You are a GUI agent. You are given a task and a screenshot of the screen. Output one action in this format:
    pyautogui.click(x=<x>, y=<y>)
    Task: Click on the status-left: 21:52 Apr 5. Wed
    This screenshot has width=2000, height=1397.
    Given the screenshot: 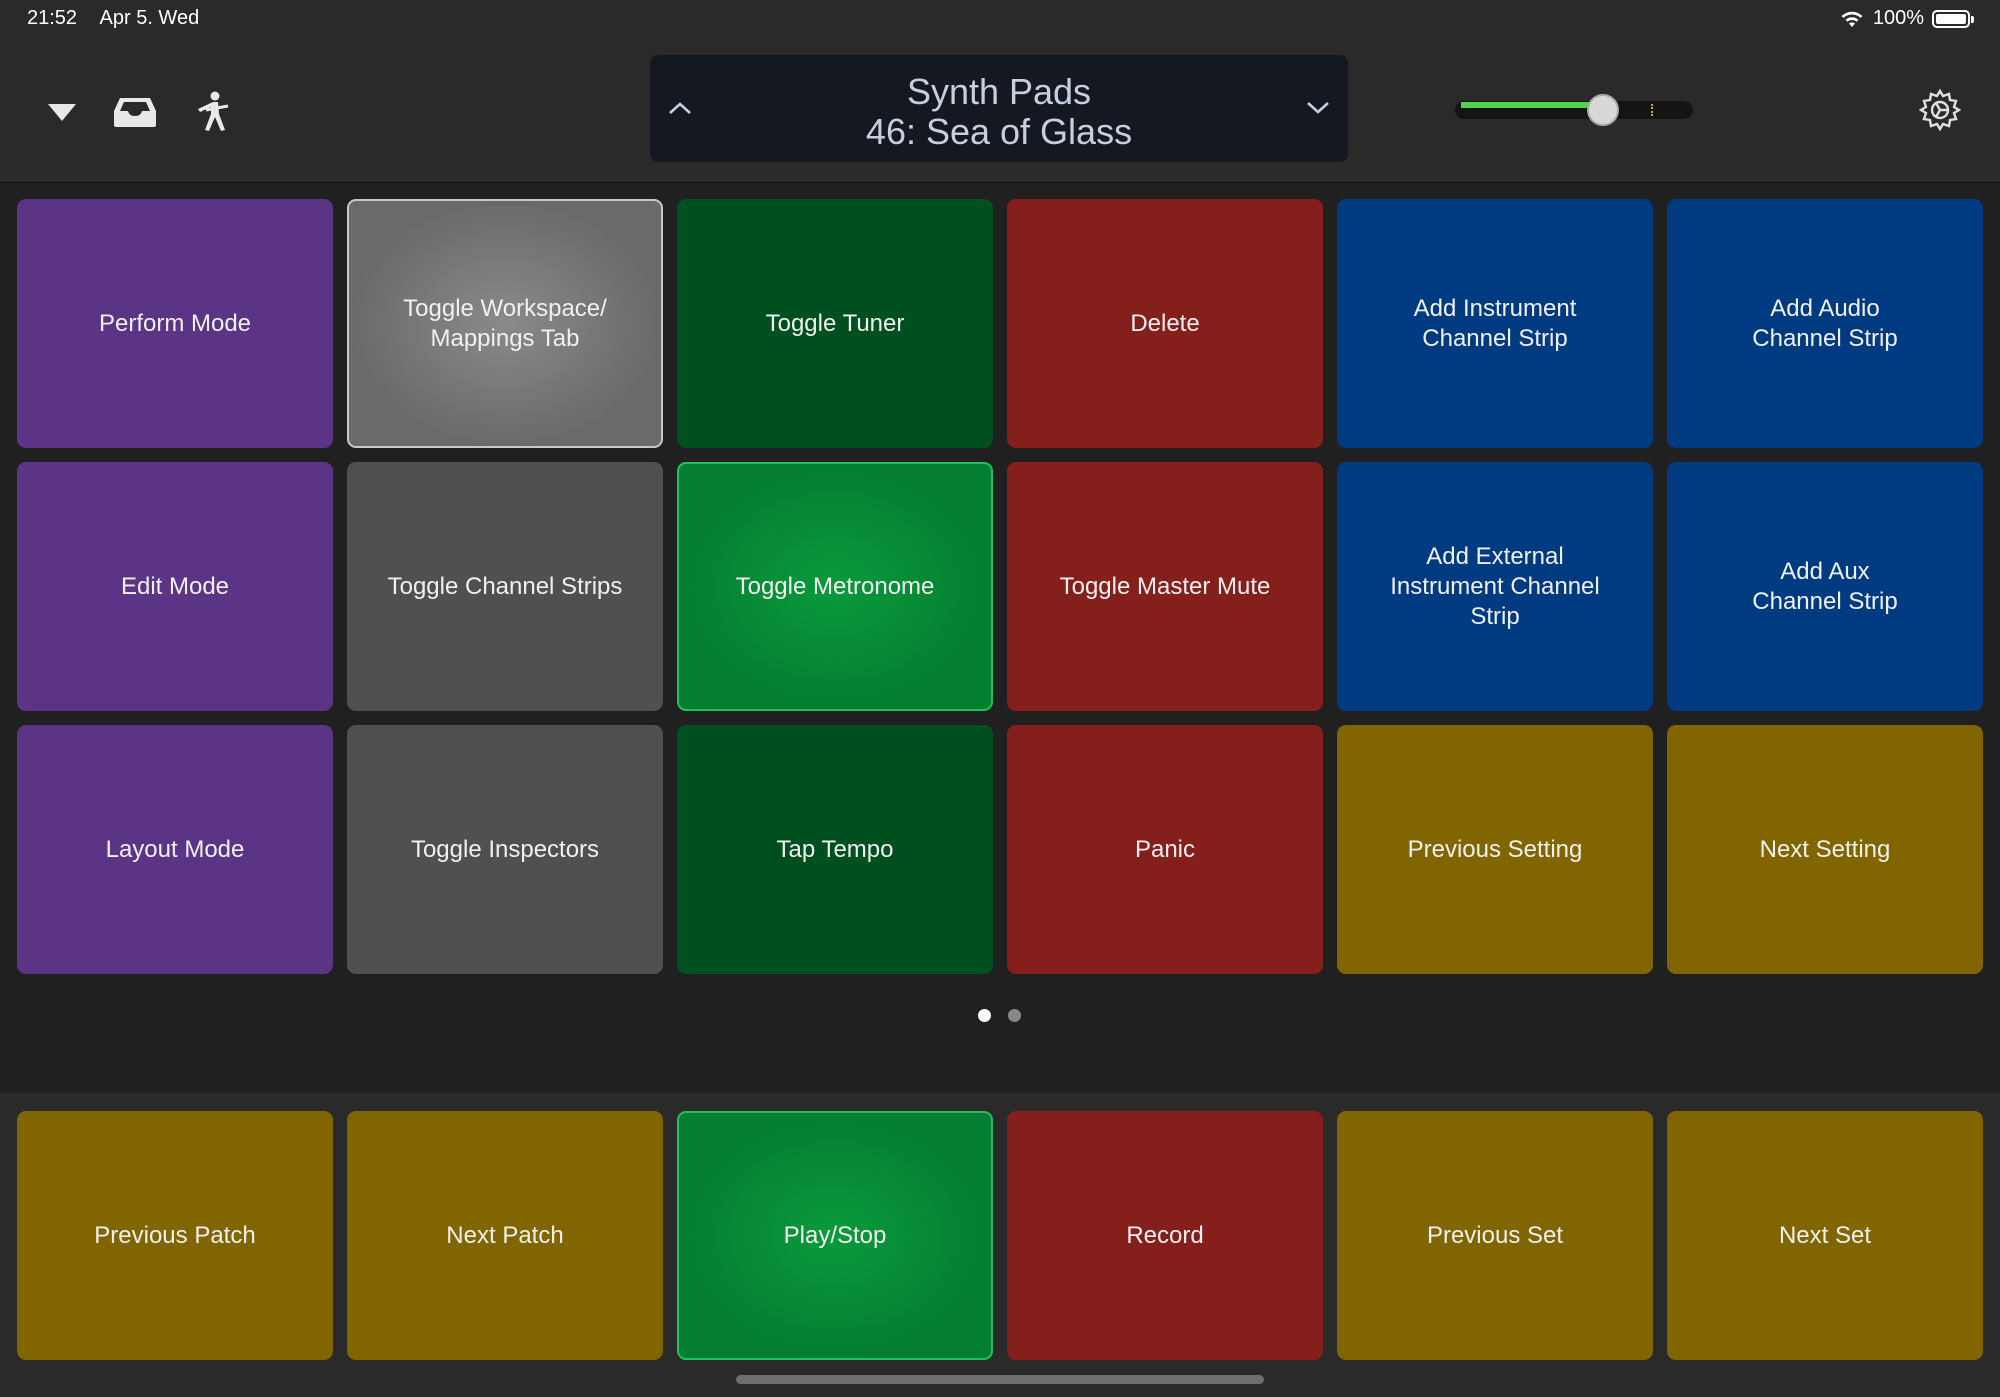 What is the action you would take?
    pyautogui.click(x=122, y=18)
    